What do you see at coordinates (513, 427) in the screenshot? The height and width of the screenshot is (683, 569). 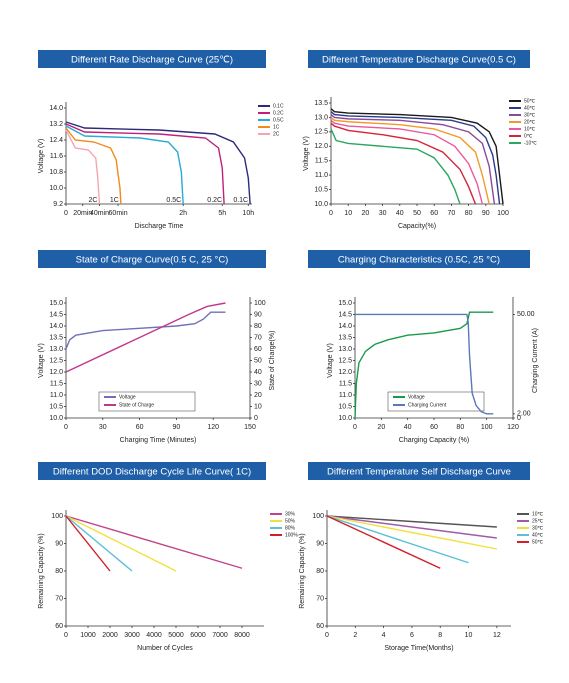 I see `x-tick-label: 120` at bounding box center [513, 427].